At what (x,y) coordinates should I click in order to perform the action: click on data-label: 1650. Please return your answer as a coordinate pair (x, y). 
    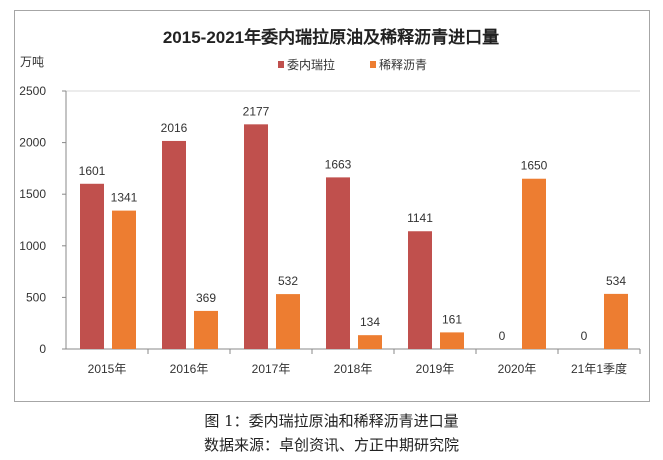
    Looking at the image, I should click on (534, 166).